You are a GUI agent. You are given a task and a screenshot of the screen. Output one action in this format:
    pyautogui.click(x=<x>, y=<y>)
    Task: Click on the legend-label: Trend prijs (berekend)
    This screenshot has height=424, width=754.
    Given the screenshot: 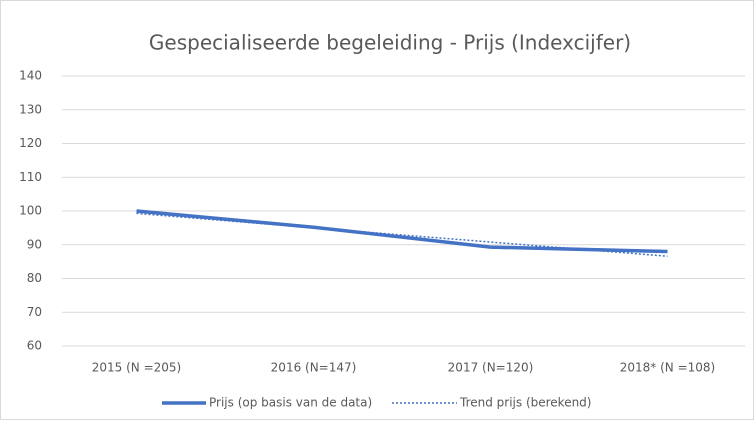 What is the action you would take?
    pyautogui.click(x=525, y=403)
    